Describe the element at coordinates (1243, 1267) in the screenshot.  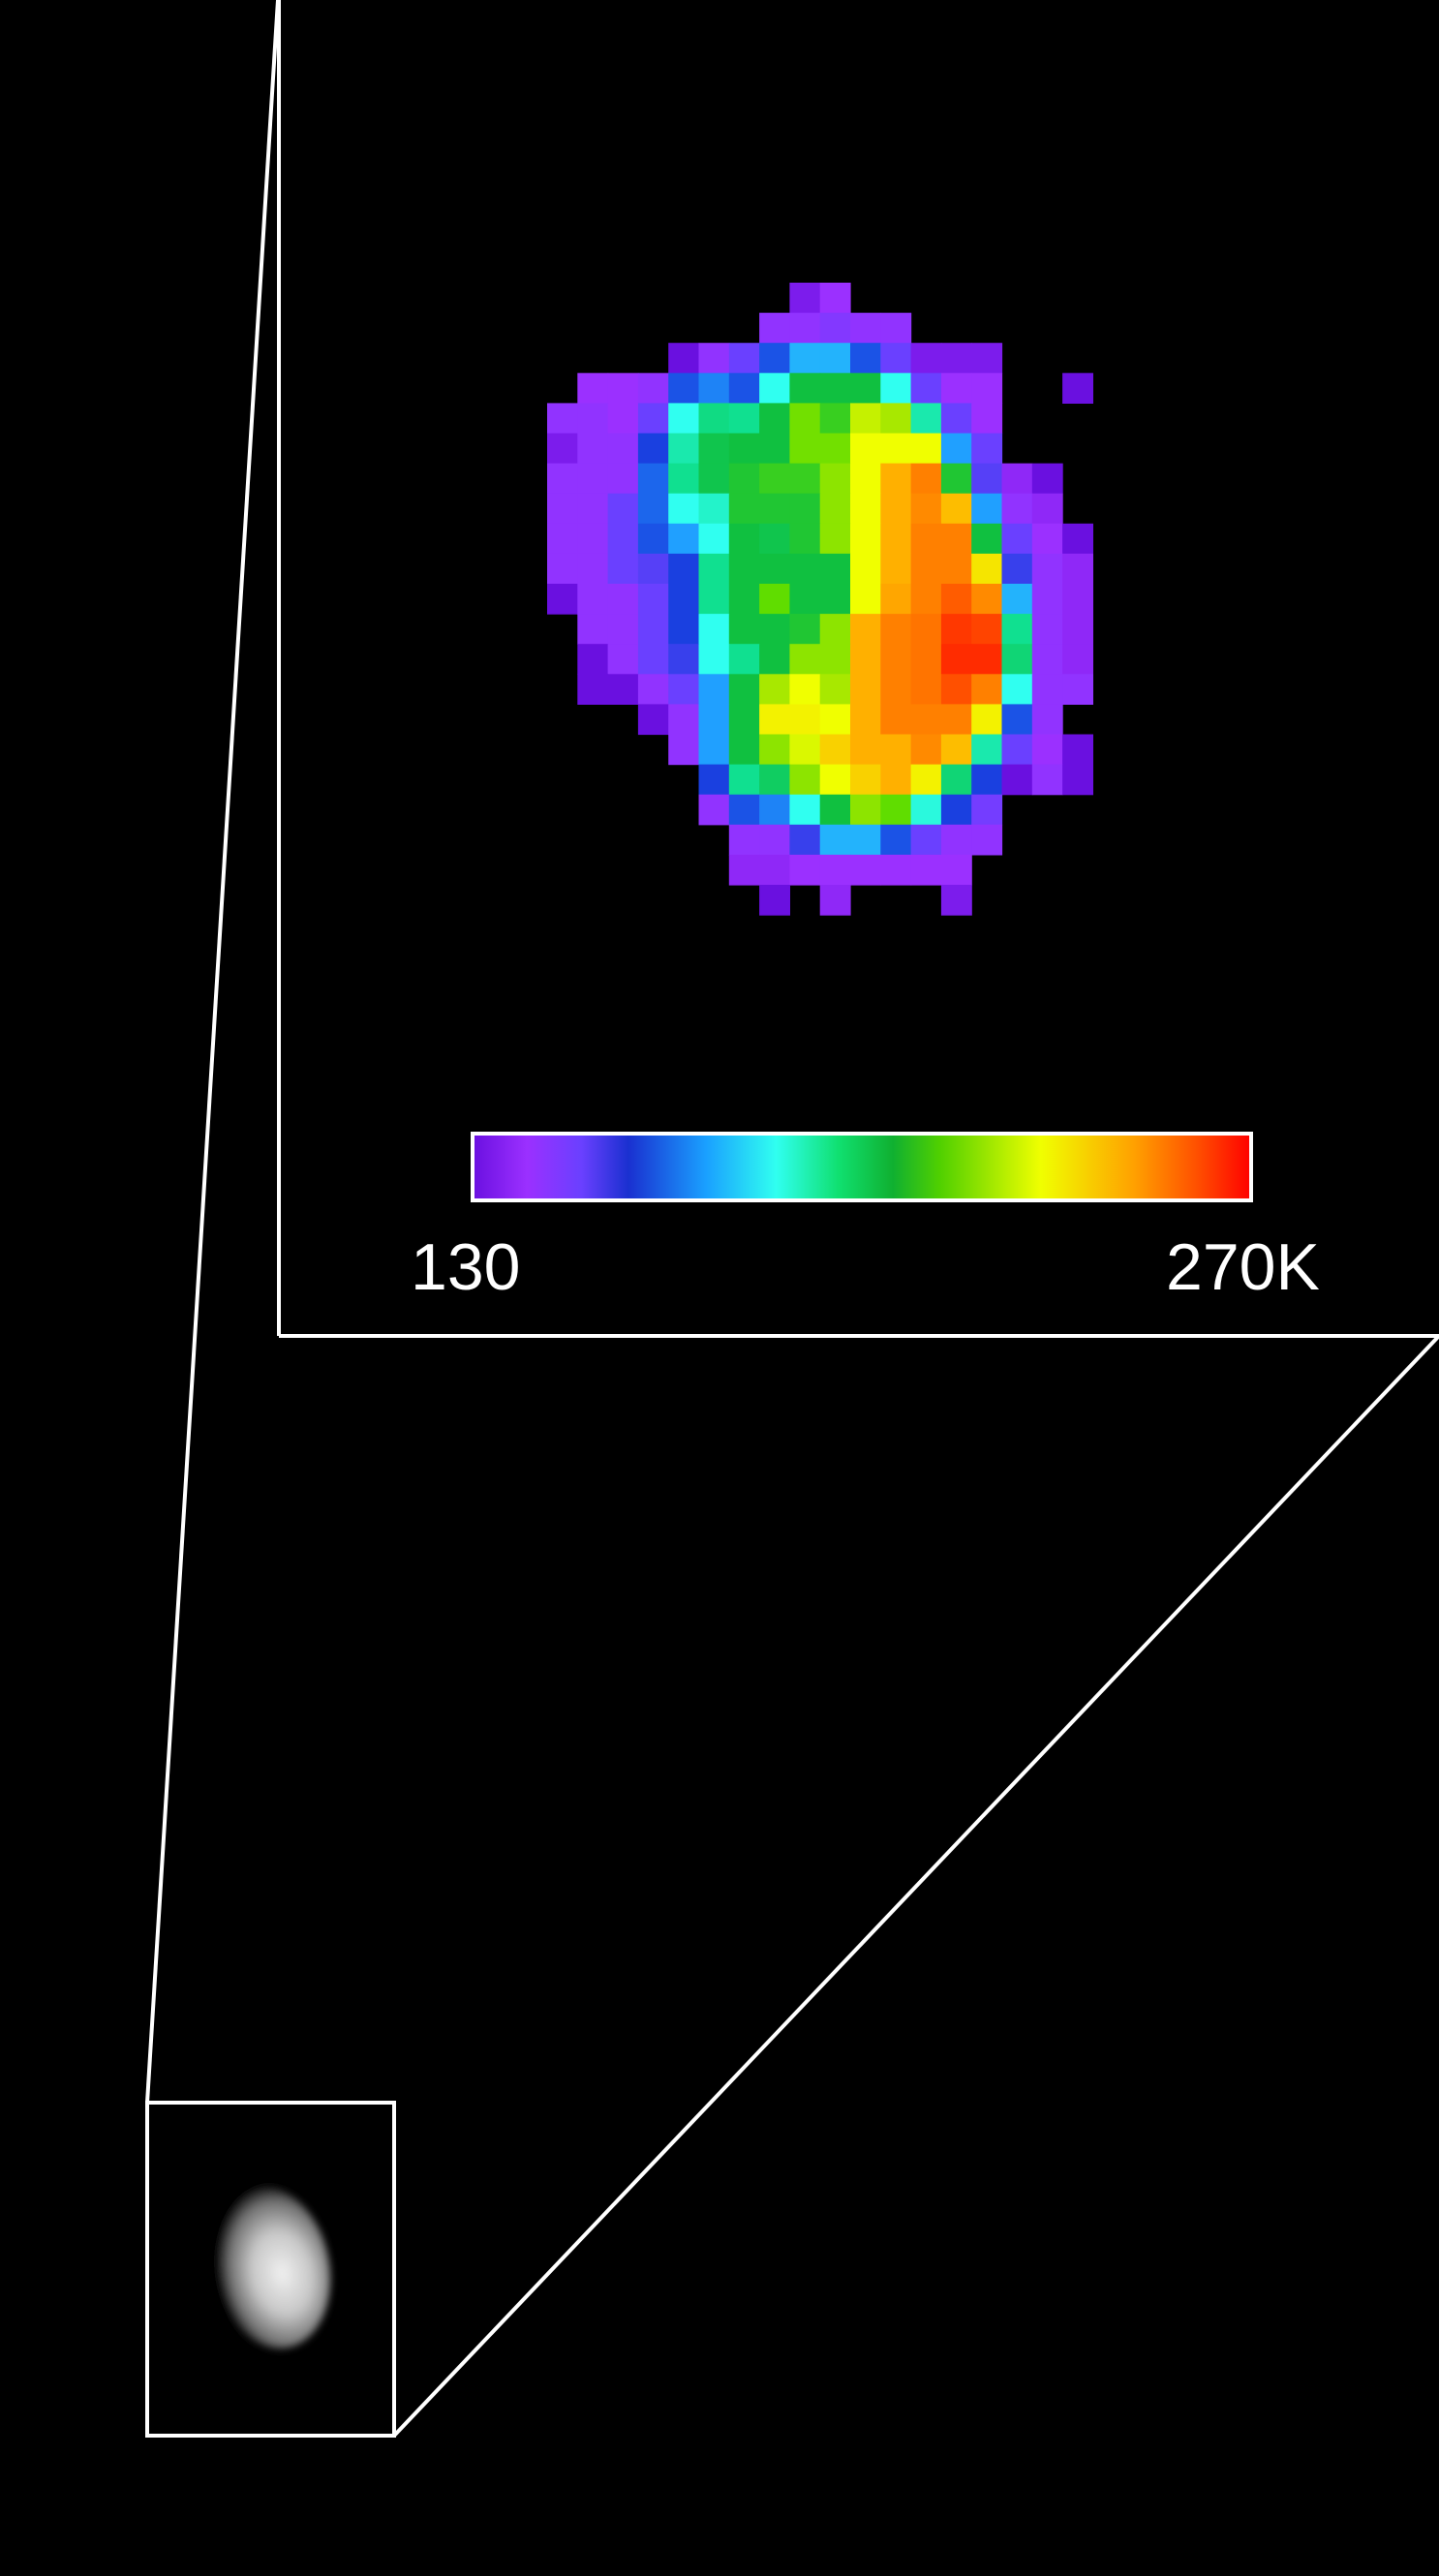
I see `colorbar-max-label: 270K` at that location.